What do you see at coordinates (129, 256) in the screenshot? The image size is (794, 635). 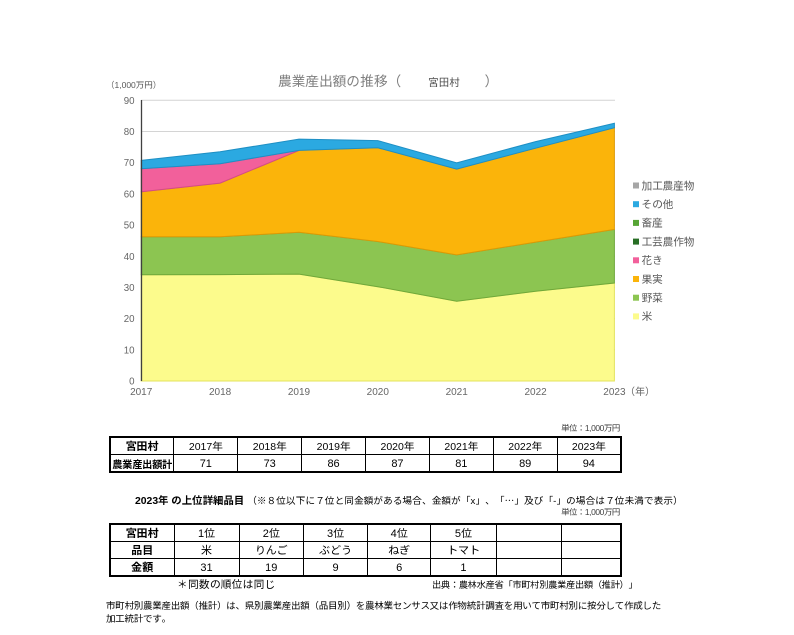 I see `svg-text: 40` at bounding box center [129, 256].